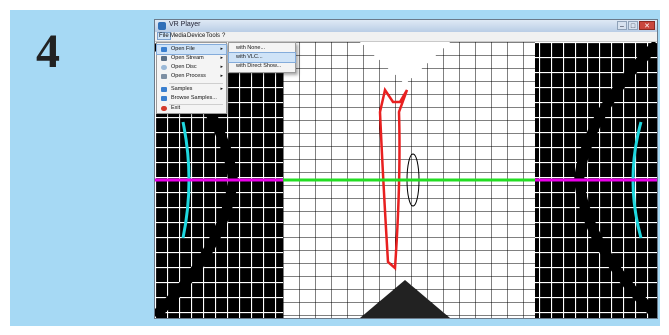 The width and height of the screenshot is (669, 335). What do you see at coordinates (164, 58) in the screenshot?
I see `open-stream-icon` at bounding box center [164, 58].